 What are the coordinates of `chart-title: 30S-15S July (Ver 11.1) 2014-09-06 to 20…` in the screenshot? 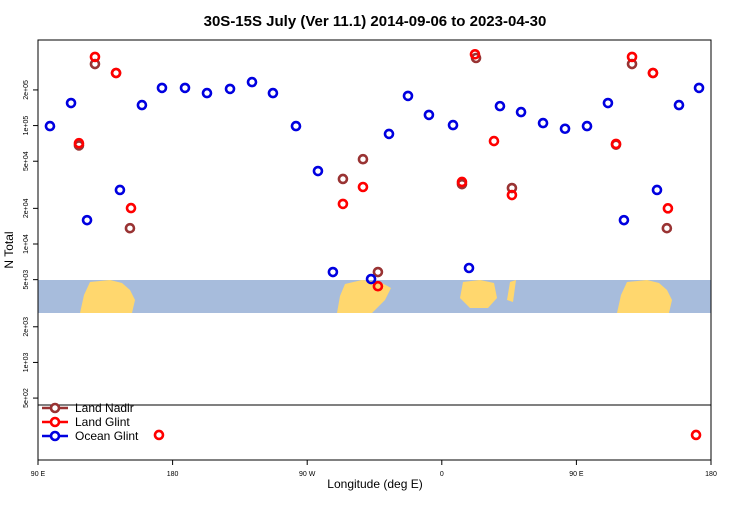 It's located at (375, 21).